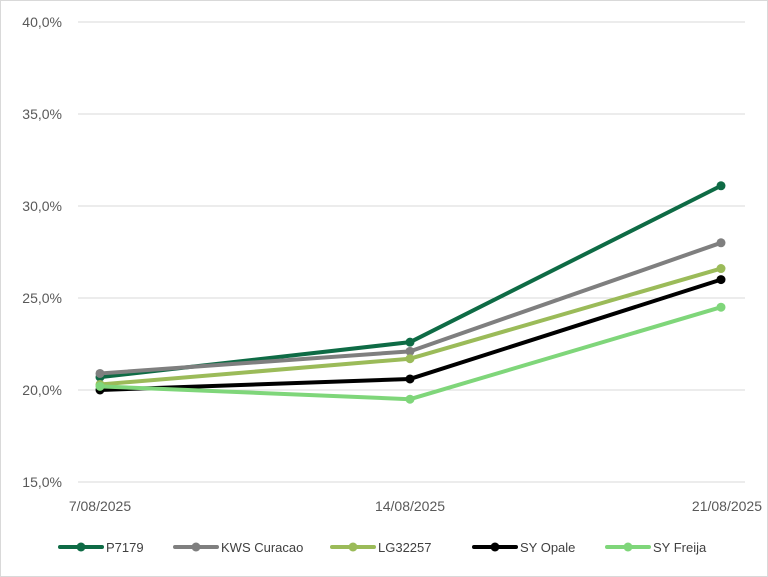  What do you see at coordinates (42, 252) in the screenshot?
I see `y-axis-tick-labels: 40,0% 35,0% 30,0% 25,0% 20,0% 15,0%` at bounding box center [42, 252].